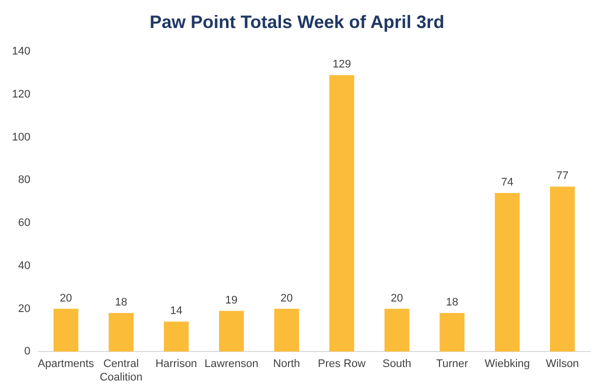 Image resolution: width=598 pixels, height=390 pixels. Describe the element at coordinates (562, 364) in the screenshot. I see `x-tick-label: Wilson` at that location.